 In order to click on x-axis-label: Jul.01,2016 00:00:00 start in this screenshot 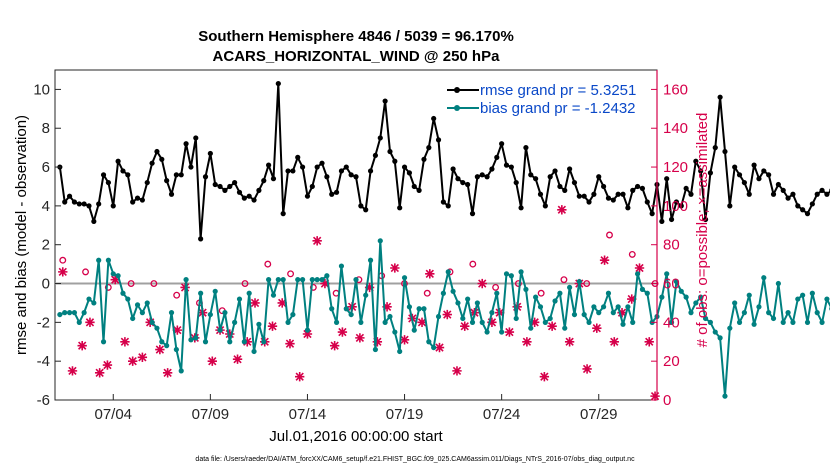, I will do `click(356, 436)`.